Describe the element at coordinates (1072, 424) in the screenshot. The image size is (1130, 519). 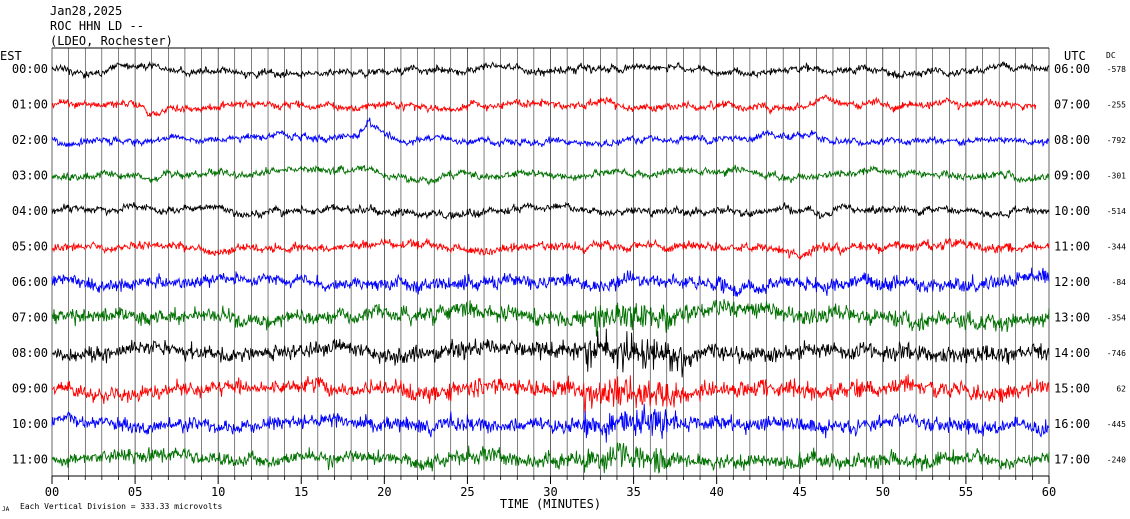
I see `utc-row-label: 16:00` at that location.